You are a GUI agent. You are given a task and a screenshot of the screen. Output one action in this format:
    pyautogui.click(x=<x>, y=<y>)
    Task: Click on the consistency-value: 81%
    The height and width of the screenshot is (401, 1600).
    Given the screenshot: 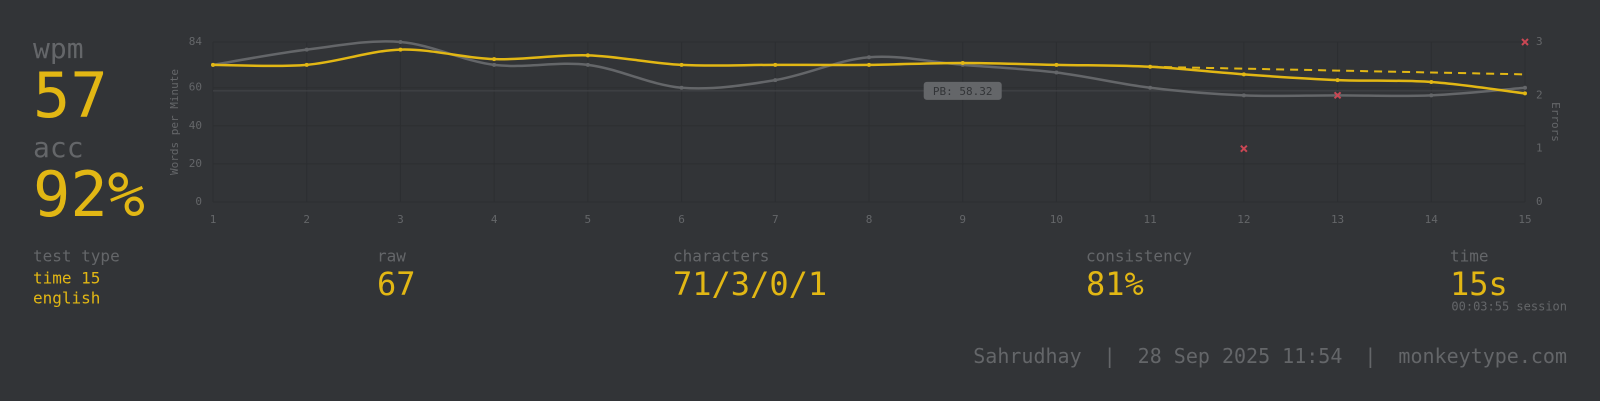 What is the action you would take?
    pyautogui.click(x=1115, y=284)
    